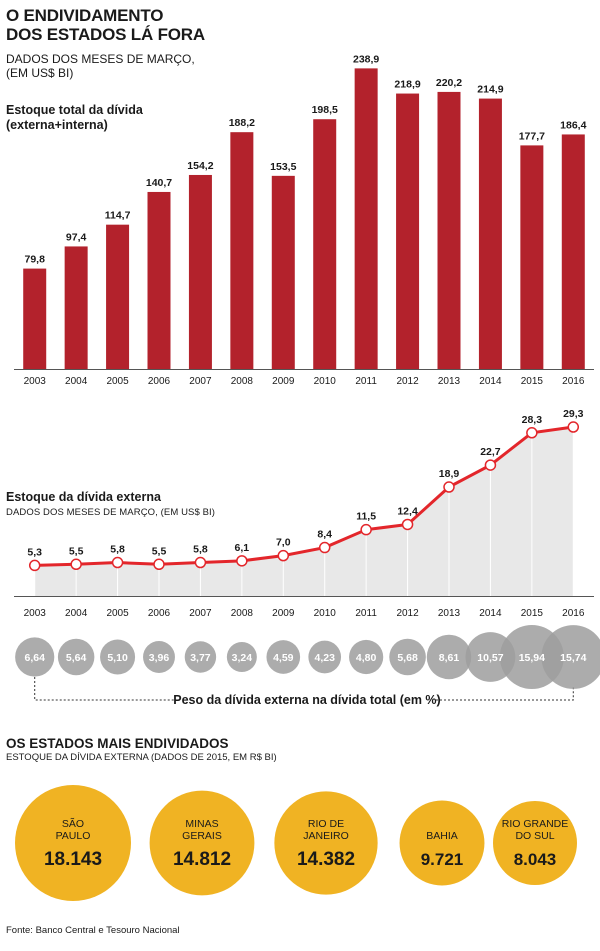  I want to click on state-value-label: 9.721, so click(442, 859).